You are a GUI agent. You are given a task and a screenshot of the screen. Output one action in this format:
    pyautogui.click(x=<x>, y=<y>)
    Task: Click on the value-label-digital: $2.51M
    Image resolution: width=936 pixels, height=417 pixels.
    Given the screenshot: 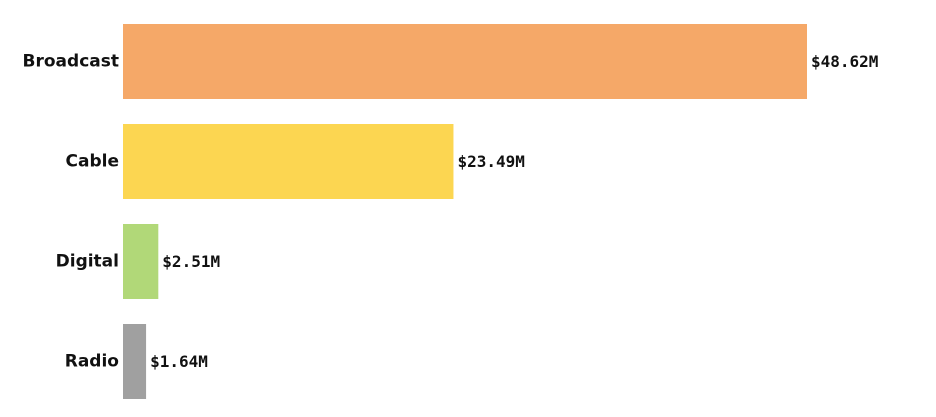 What is the action you would take?
    pyautogui.click(x=191, y=261)
    